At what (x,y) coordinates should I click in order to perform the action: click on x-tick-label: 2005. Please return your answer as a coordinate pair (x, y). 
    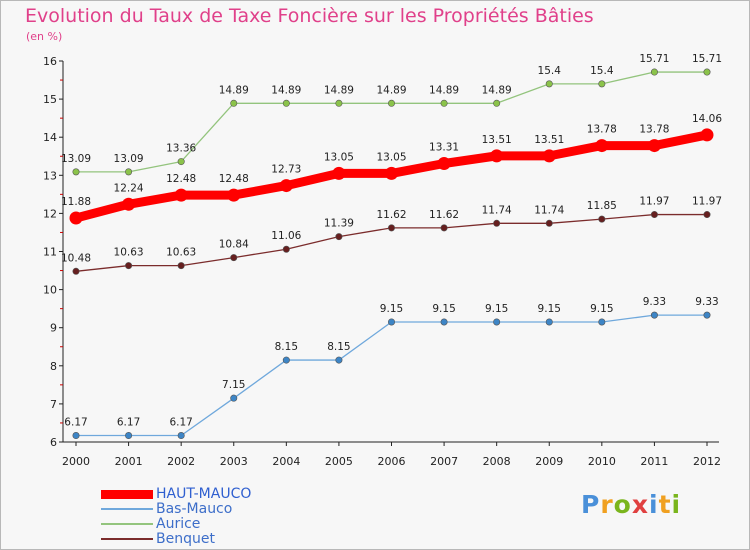
    Looking at the image, I should click on (339, 461).